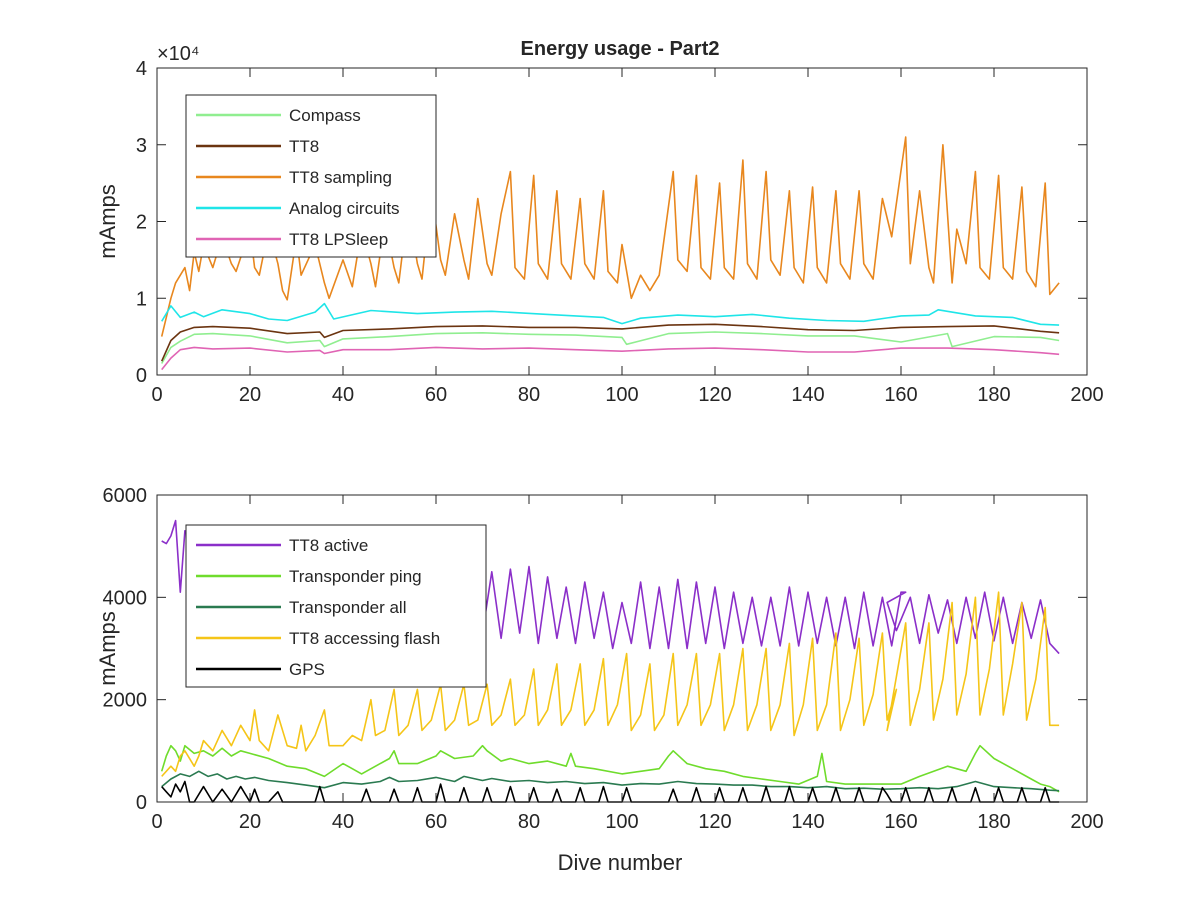 The image size is (1200, 900). Describe the element at coordinates (125, 598) in the screenshot. I see `y-tick-label: 4000` at that location.